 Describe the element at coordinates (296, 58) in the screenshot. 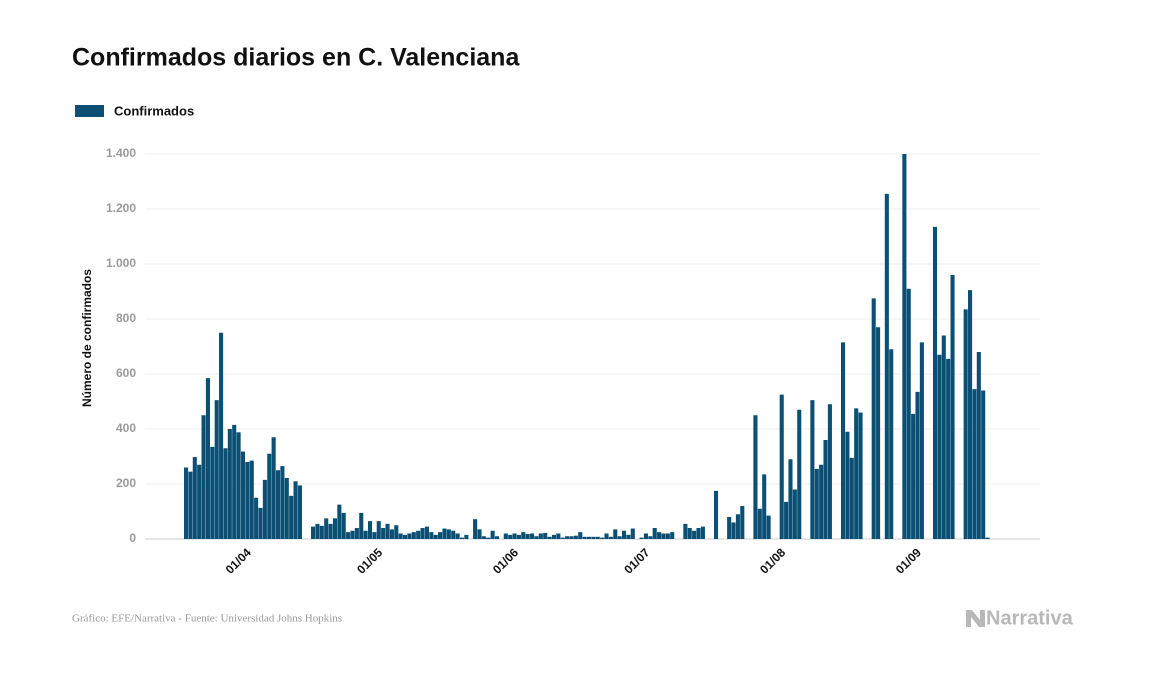

I see `chart-title: Confirmados diarios en C. Valenciana` at that location.